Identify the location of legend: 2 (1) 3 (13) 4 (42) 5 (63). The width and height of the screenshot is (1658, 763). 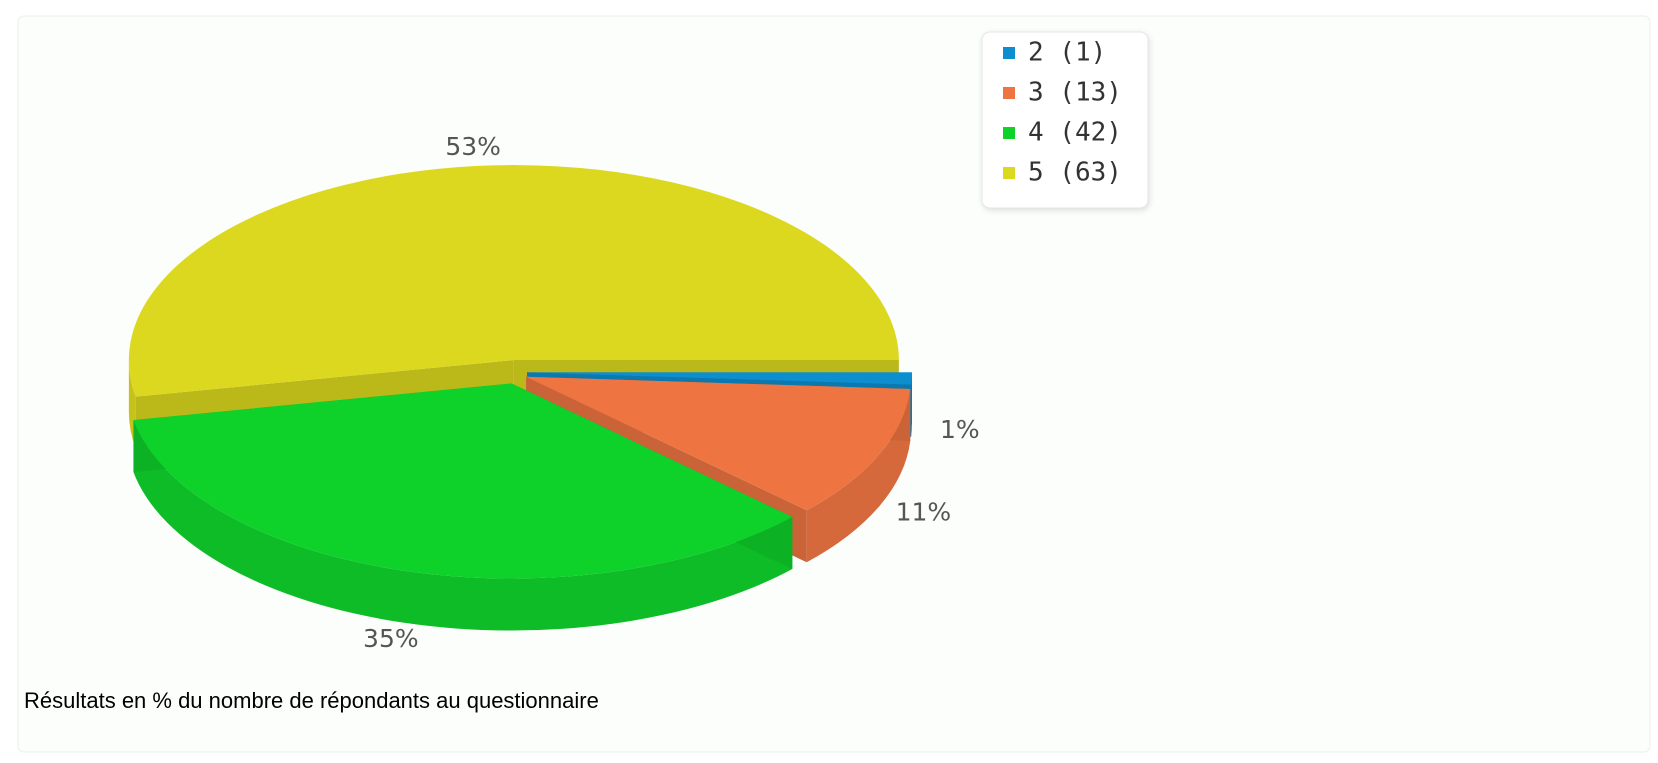
(1062, 113).